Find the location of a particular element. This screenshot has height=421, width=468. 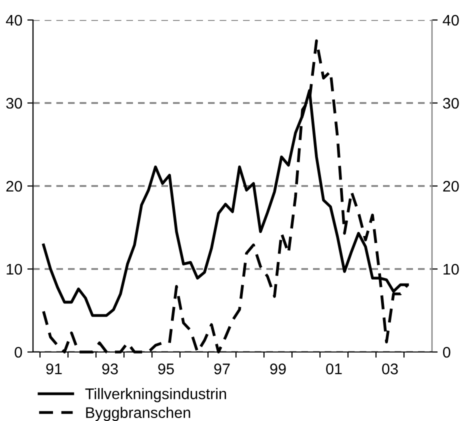

y2-tick-label: 40 is located at coordinates (450, 20).